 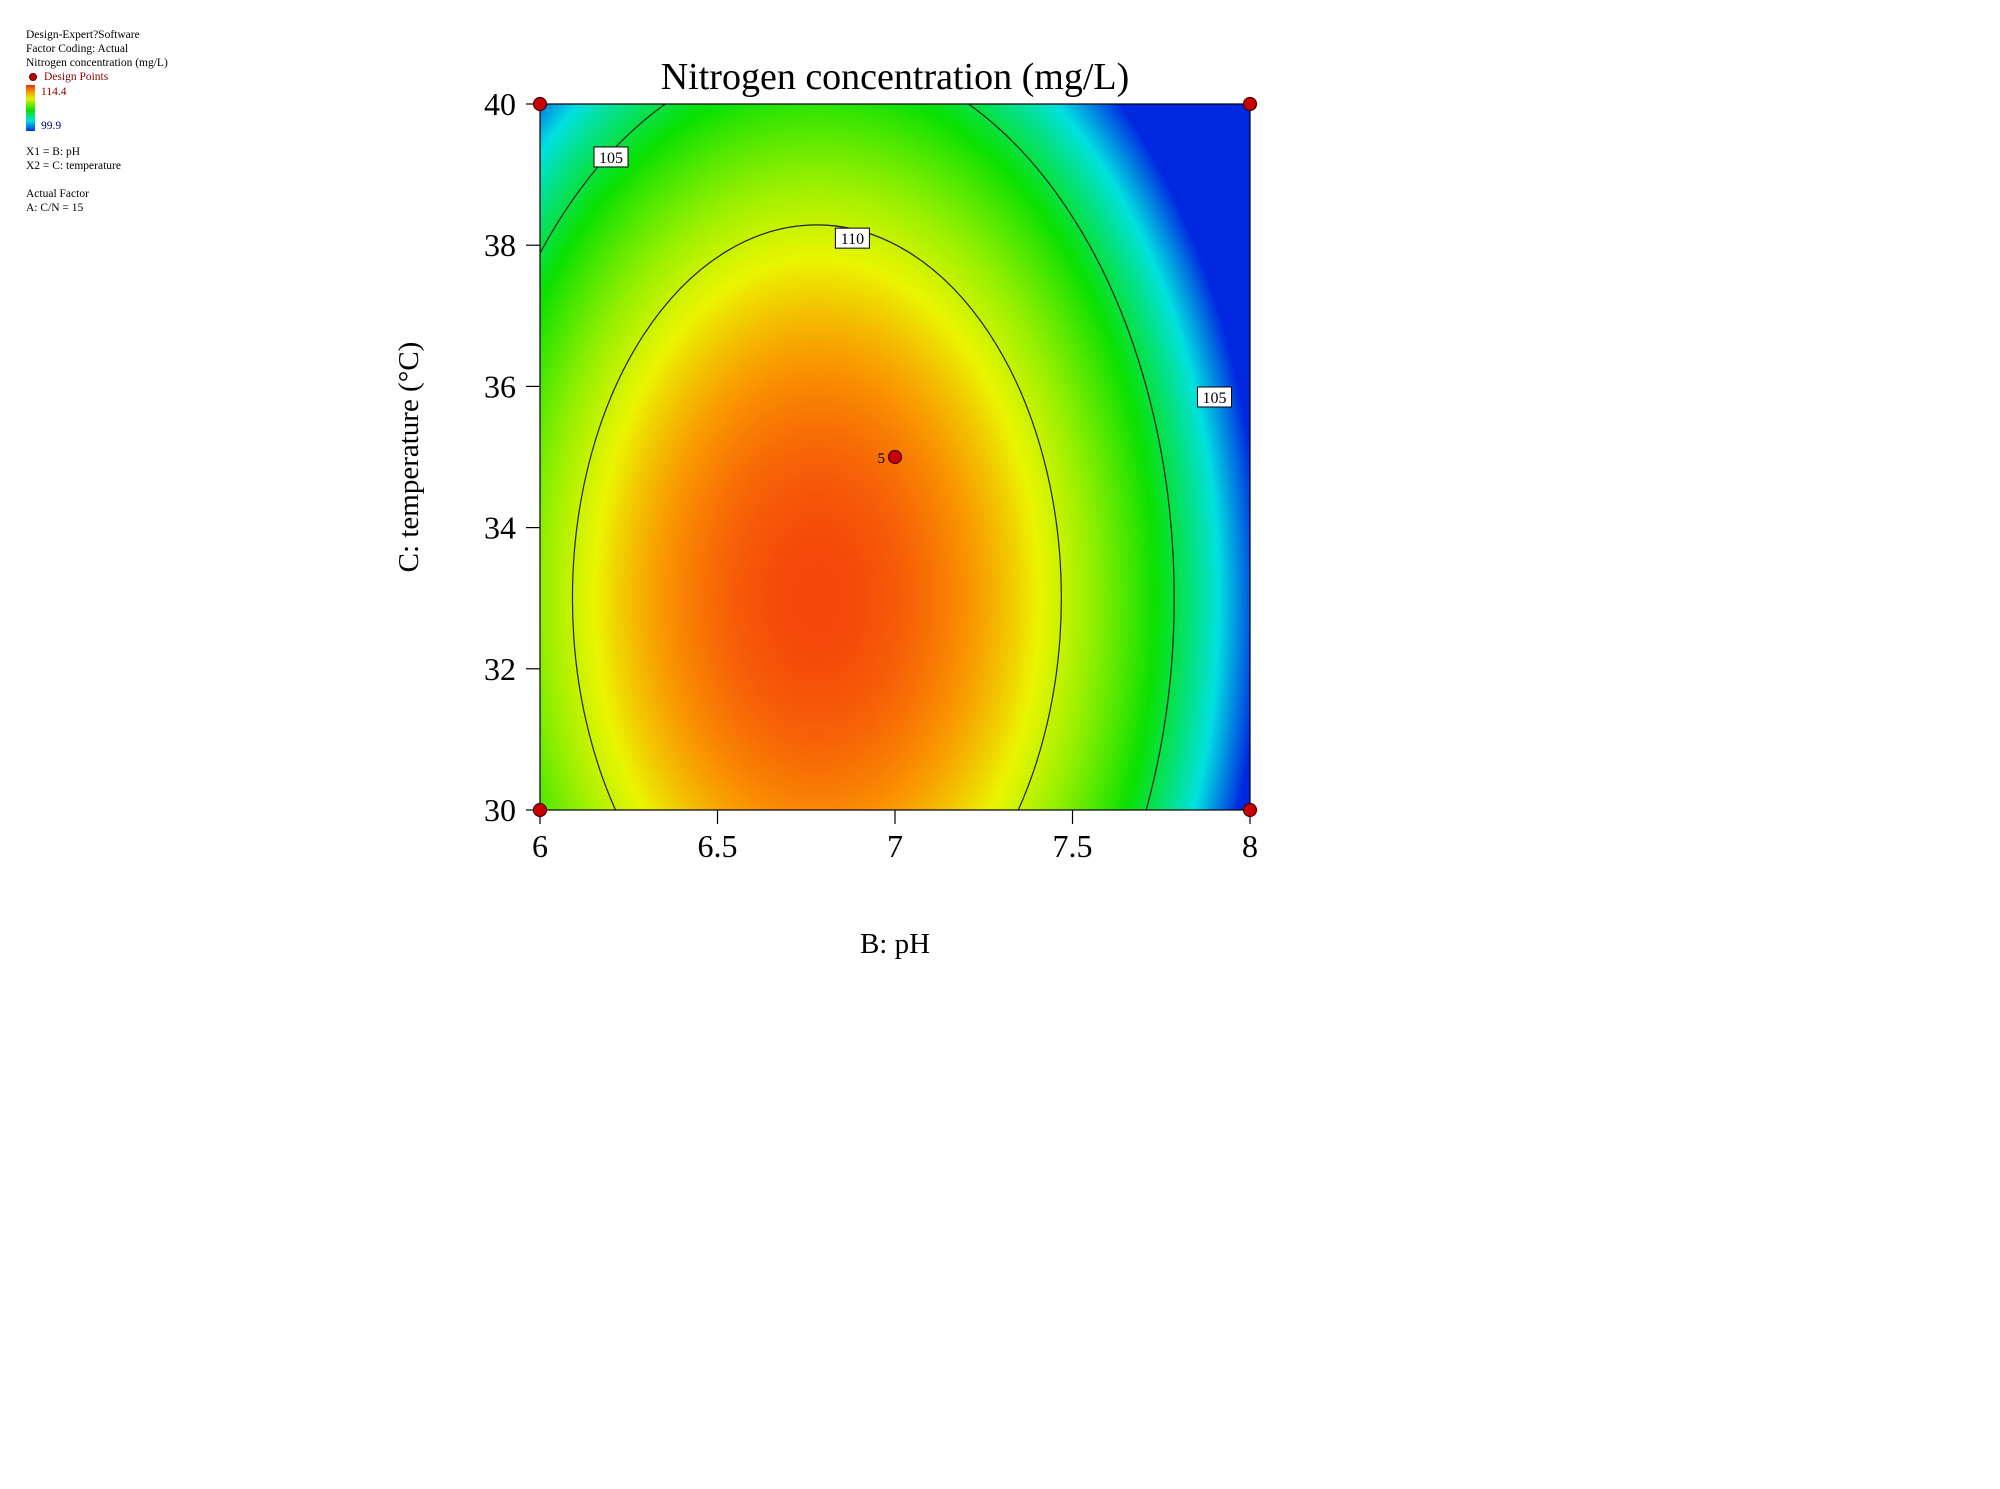 I want to click on x-axis-label: B: pH, so click(x=895, y=944).